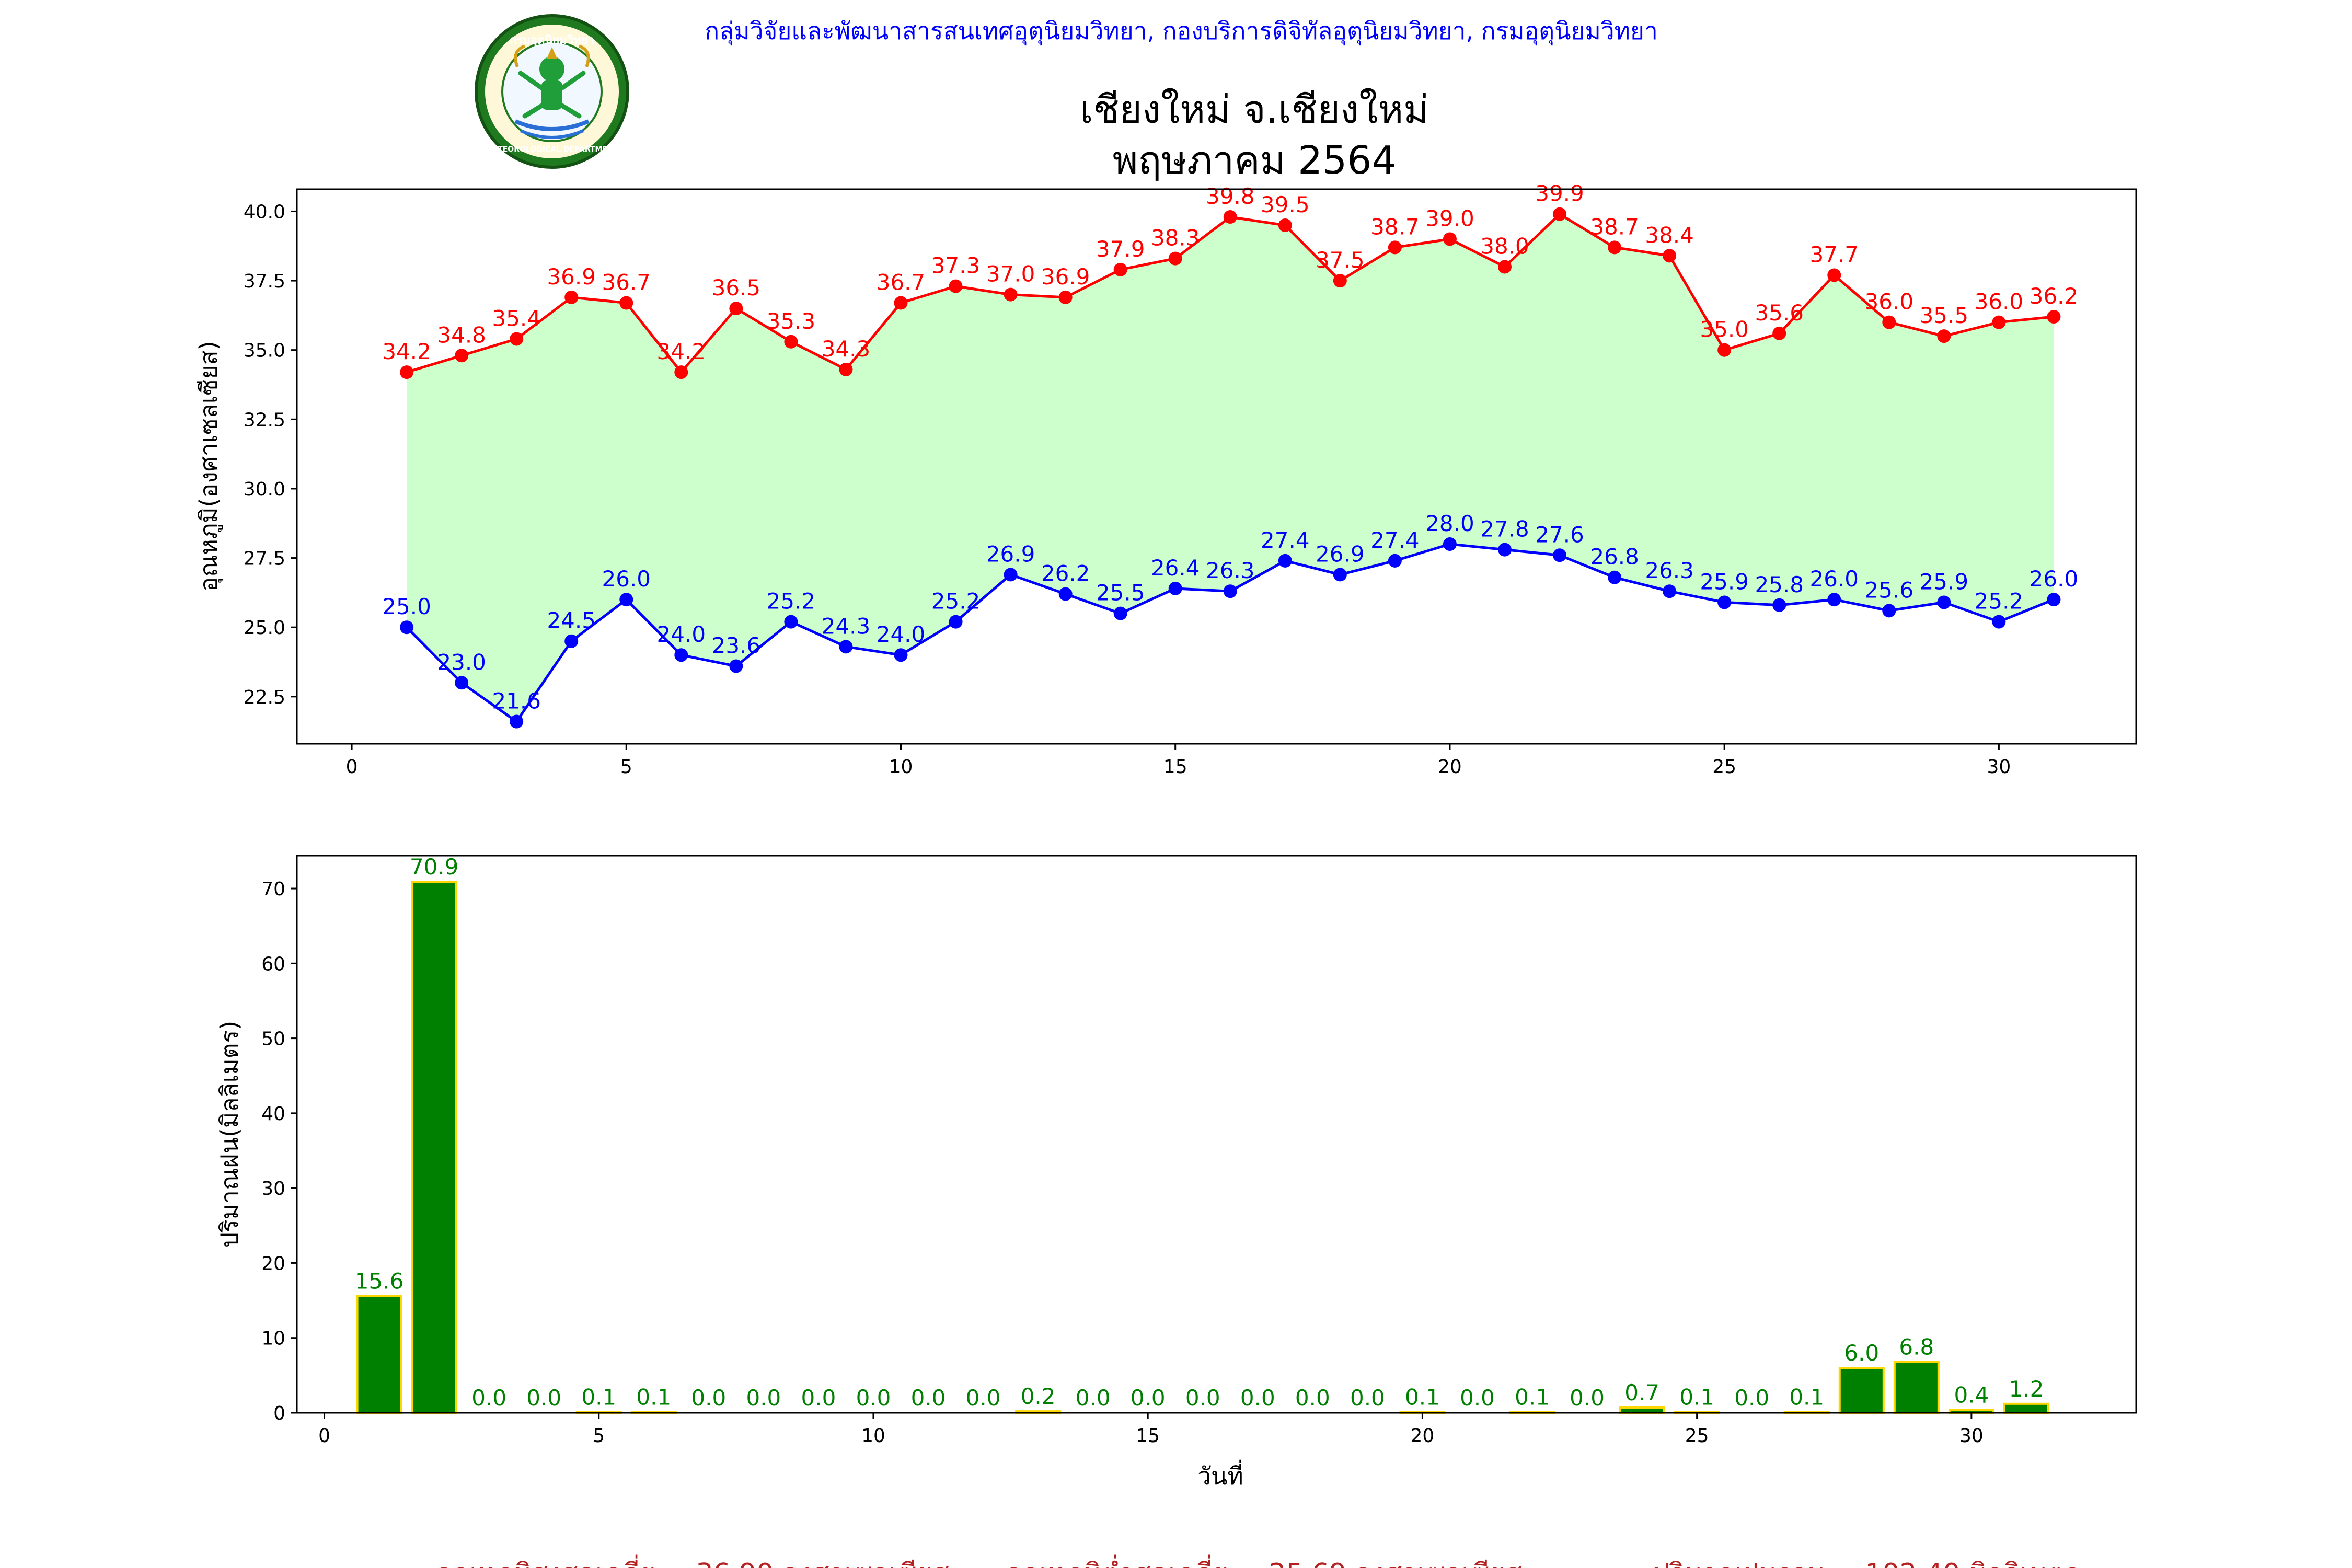 The image size is (2352, 1568). What do you see at coordinates (1724, 767) in the screenshot?
I see `x-tick-label: 25` at bounding box center [1724, 767].